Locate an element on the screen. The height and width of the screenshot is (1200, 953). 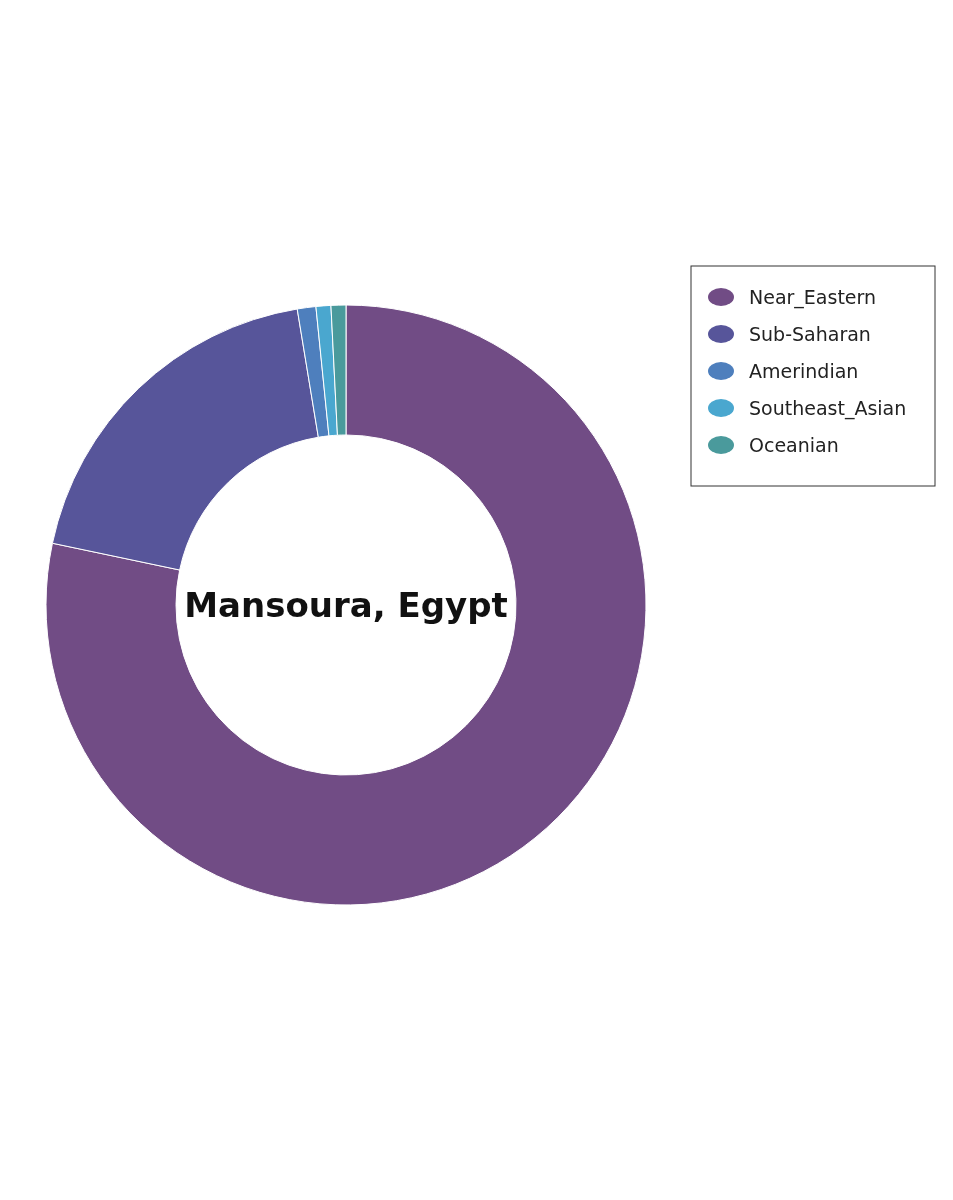
legend-label: Amerindian is located at coordinates (804, 371).